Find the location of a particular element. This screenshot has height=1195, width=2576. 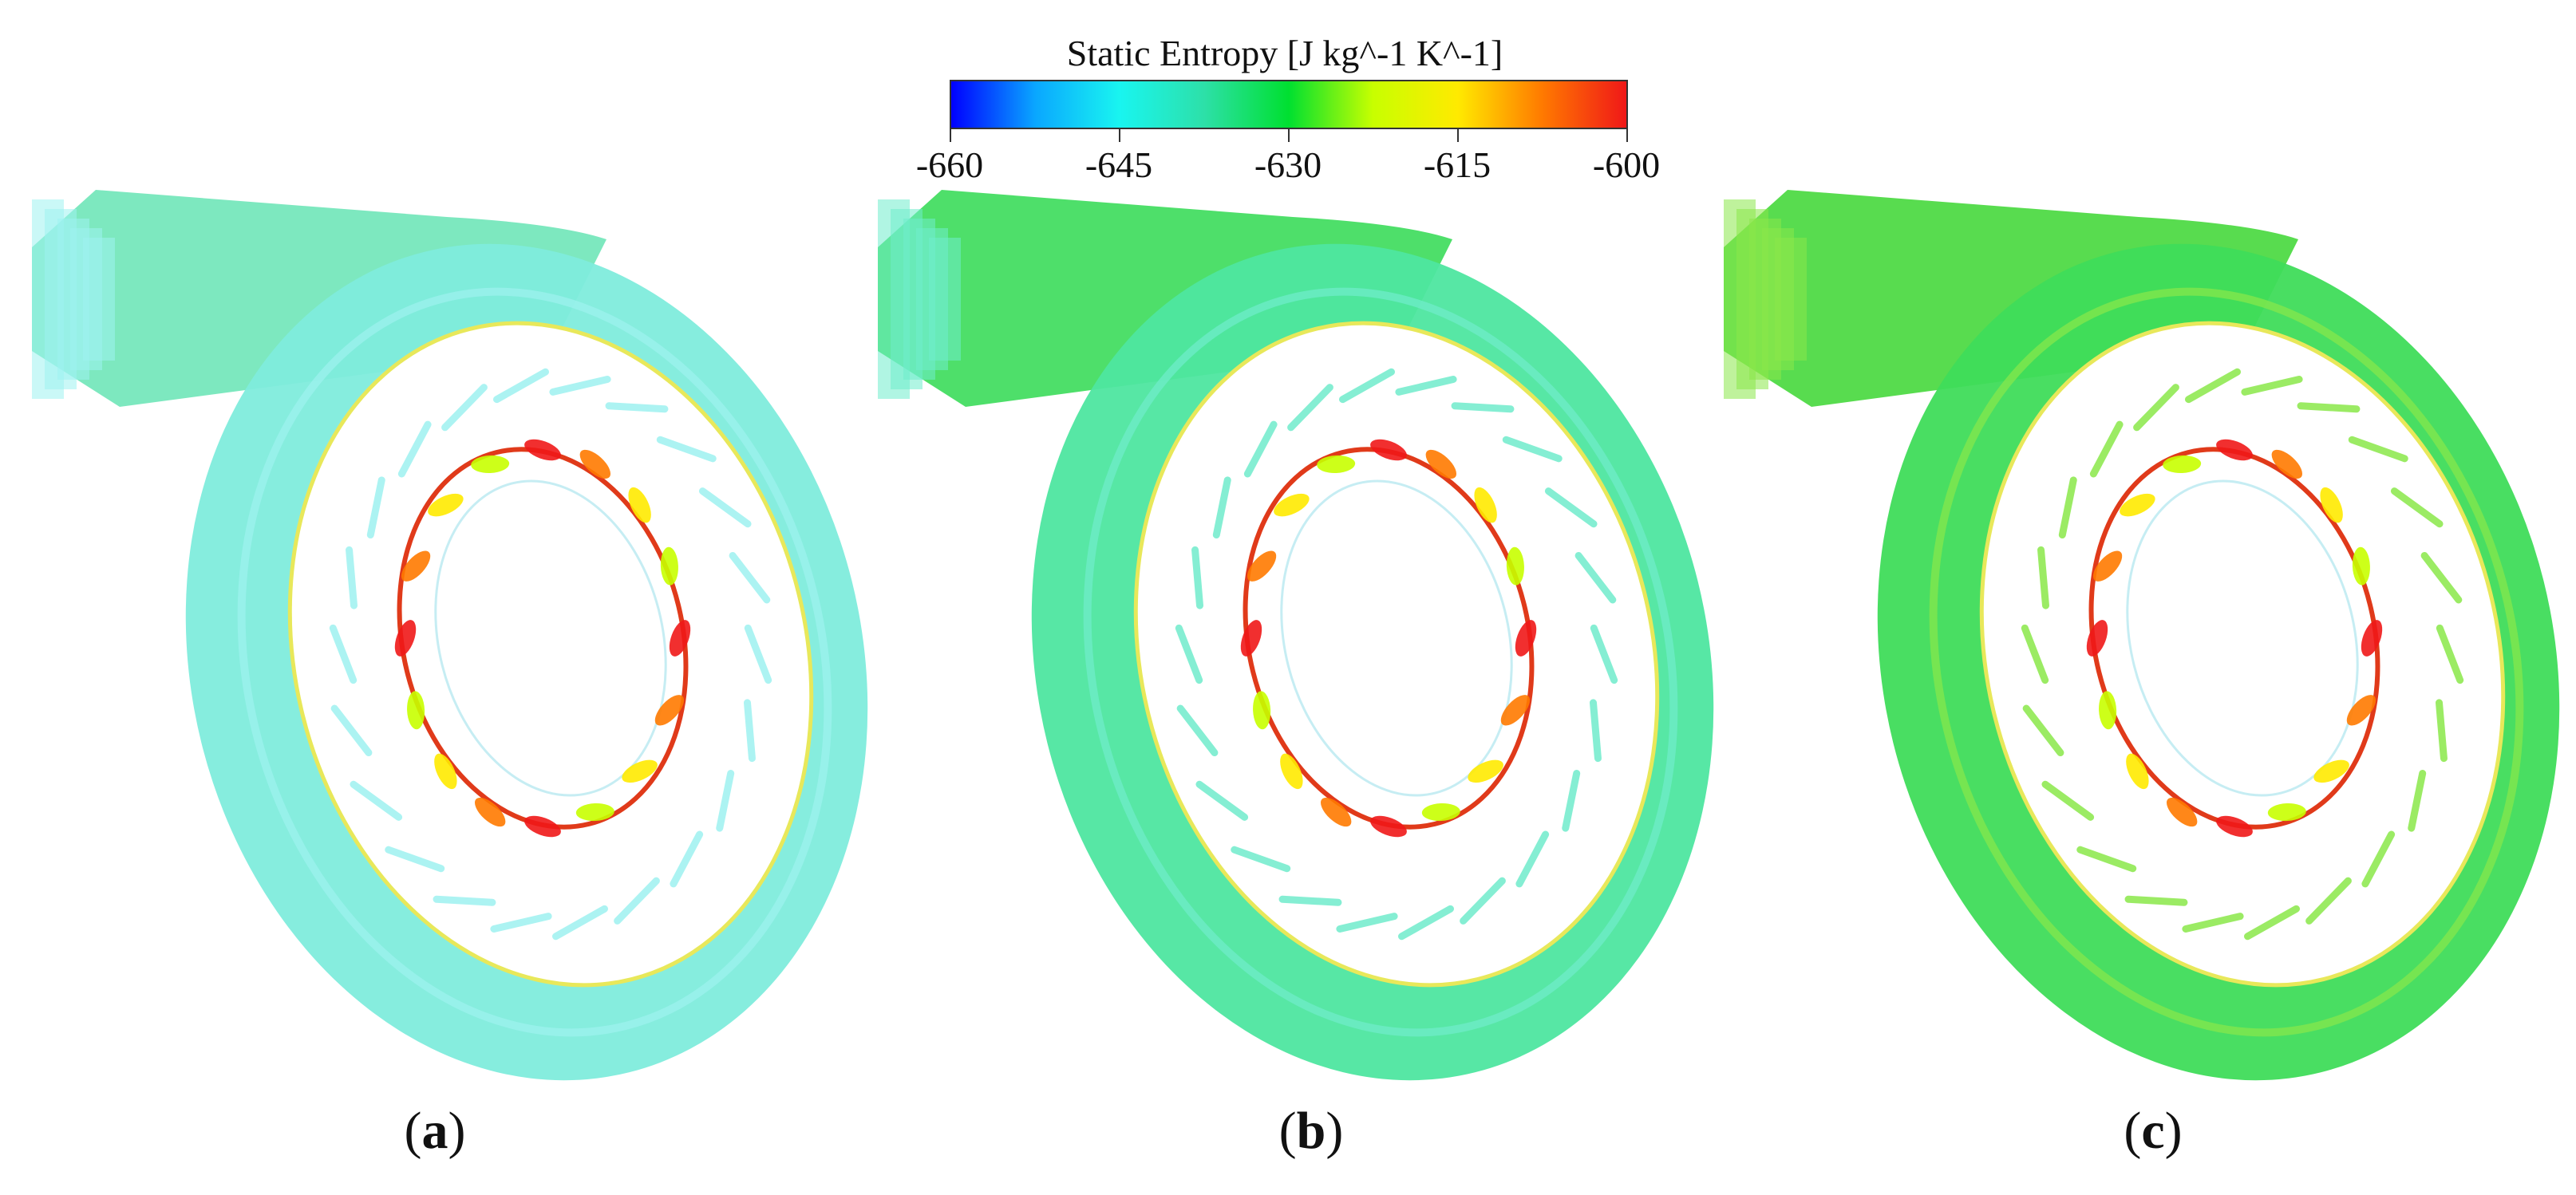

panel-label-b: (b) is located at coordinates (1311, 1131).